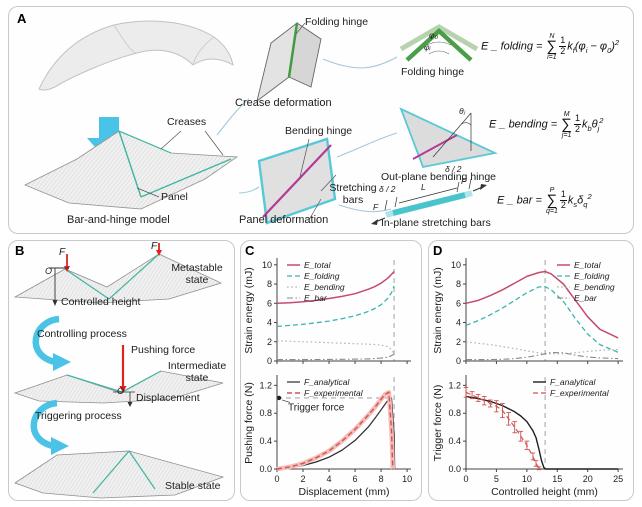  What do you see at coordinates (46, 340) in the screenshot?
I see `controlling-process-arrow` at bounding box center [46, 340].